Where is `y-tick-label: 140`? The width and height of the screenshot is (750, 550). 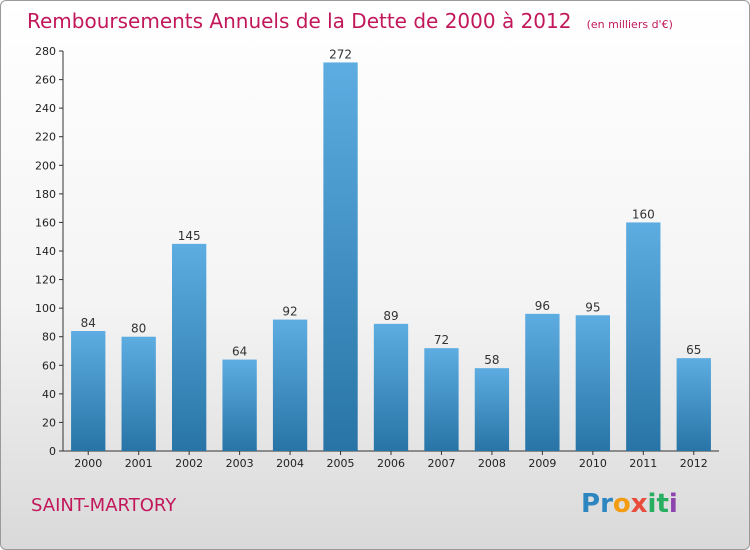 y-tick-label: 140 is located at coordinates (45, 251).